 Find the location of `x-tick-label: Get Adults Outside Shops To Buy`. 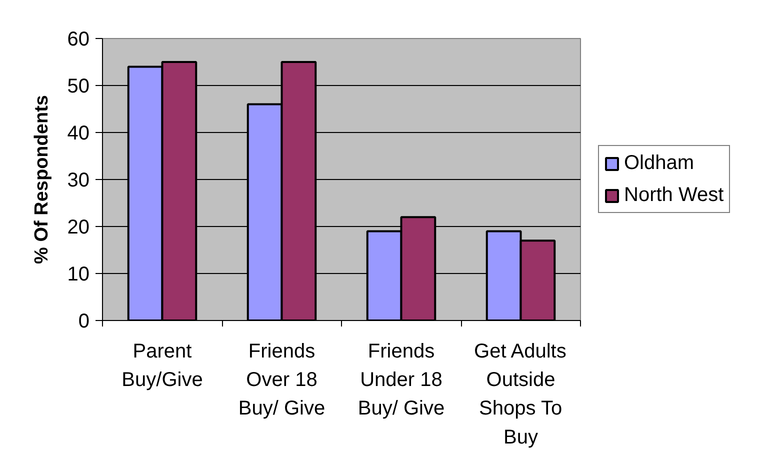

x-tick-label: Get Adults Outside Shops To Buy is located at coordinates (520, 394).